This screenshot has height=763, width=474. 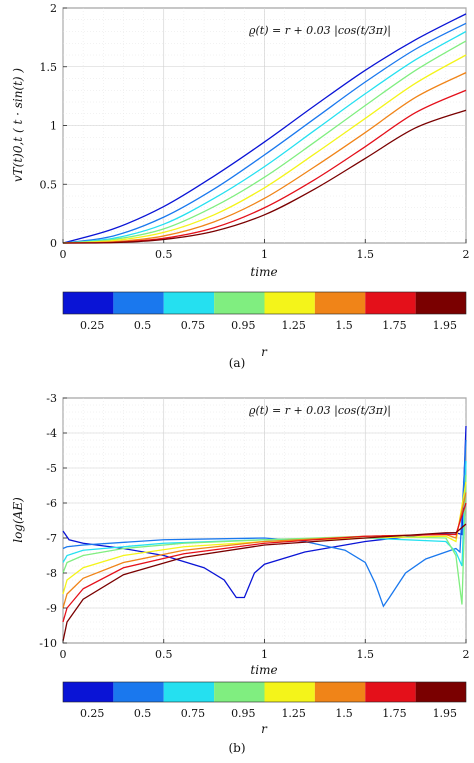 What do you see at coordinates (49, 67) in the screenshot?
I see `y-tick-label: 1.5` at bounding box center [49, 67].